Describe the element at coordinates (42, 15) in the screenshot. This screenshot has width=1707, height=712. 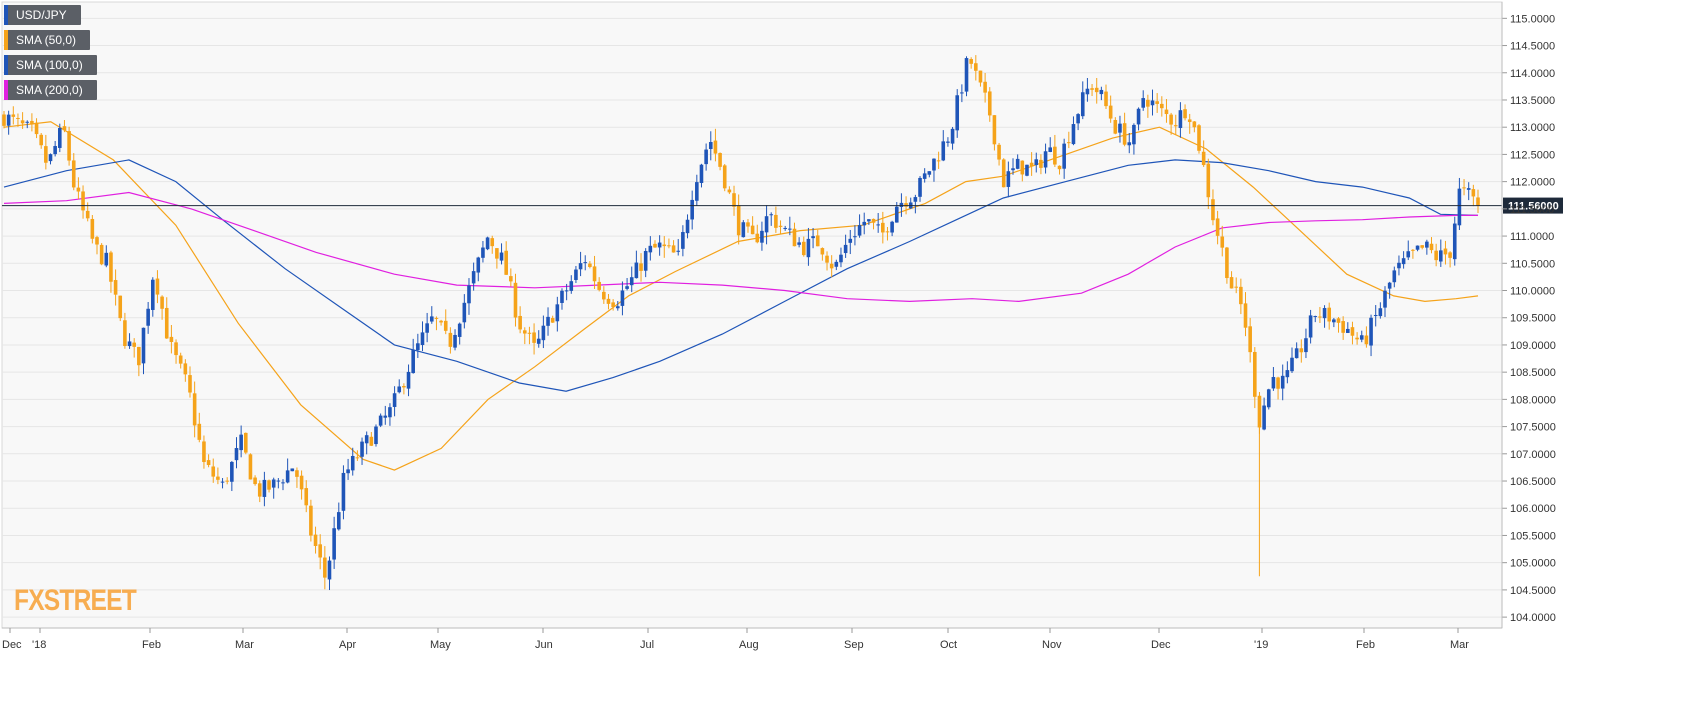
I see `legend-item-usdjpy: USD/JPY` at that location.